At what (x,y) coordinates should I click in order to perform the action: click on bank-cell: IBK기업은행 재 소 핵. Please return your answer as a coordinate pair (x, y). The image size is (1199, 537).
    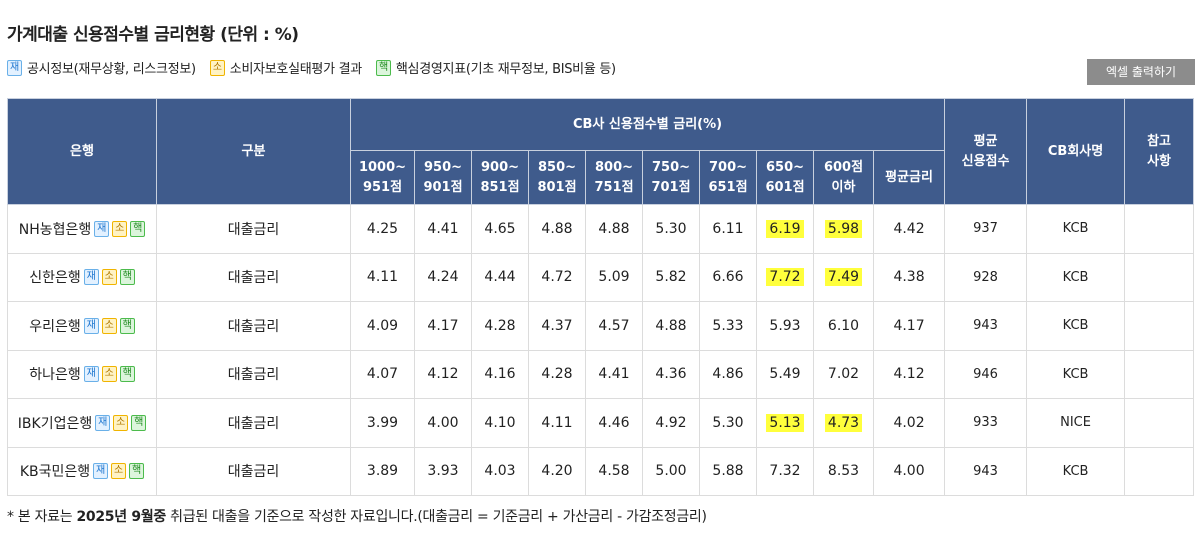
    Looking at the image, I should click on (82, 423).